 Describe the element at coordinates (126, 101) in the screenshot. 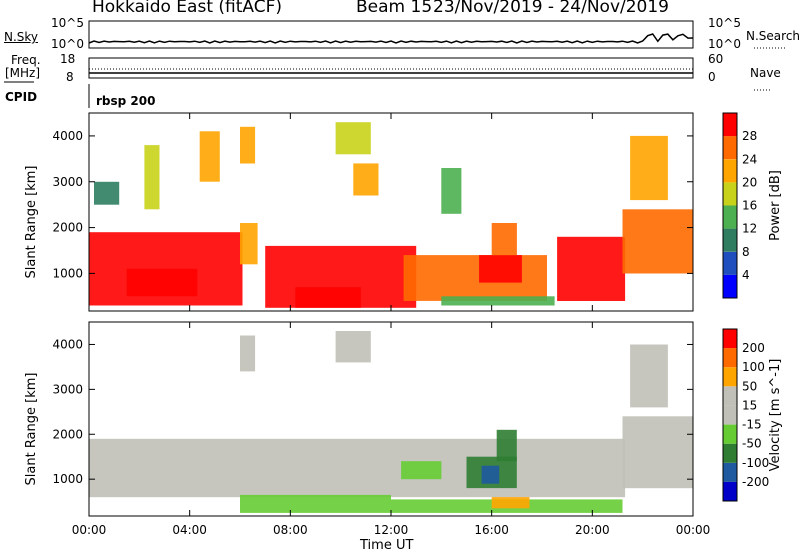

I see `cpid-value: rbsp 200` at that location.